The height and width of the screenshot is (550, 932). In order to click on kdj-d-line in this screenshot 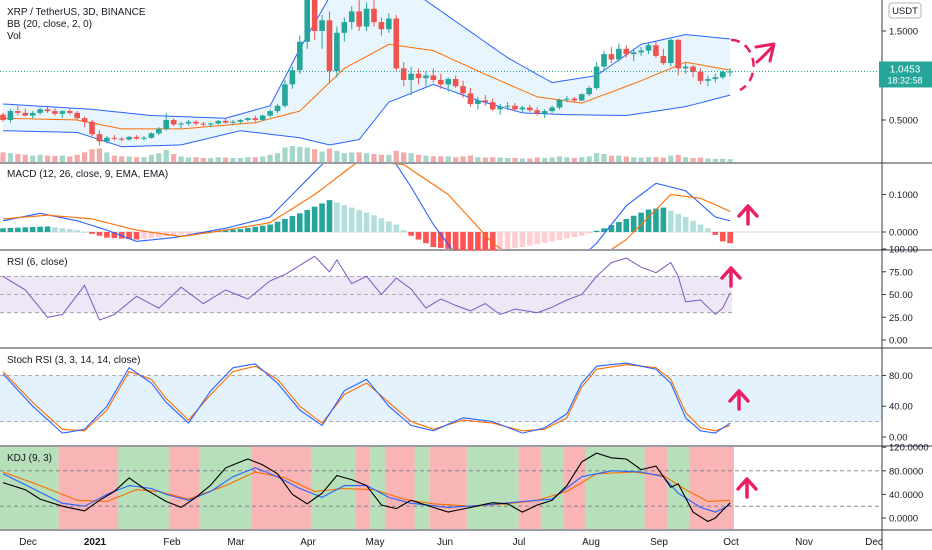, I will do `click(366, 489)`.